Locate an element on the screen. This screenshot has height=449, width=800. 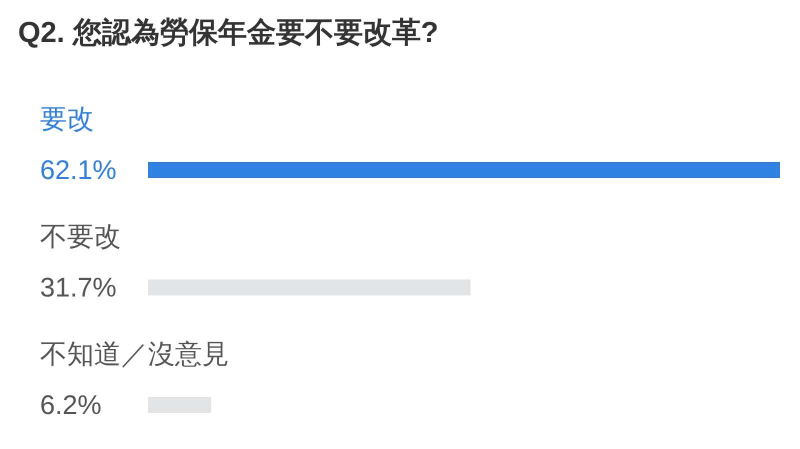
y-tick-label: 不要改 is located at coordinates (80, 237).